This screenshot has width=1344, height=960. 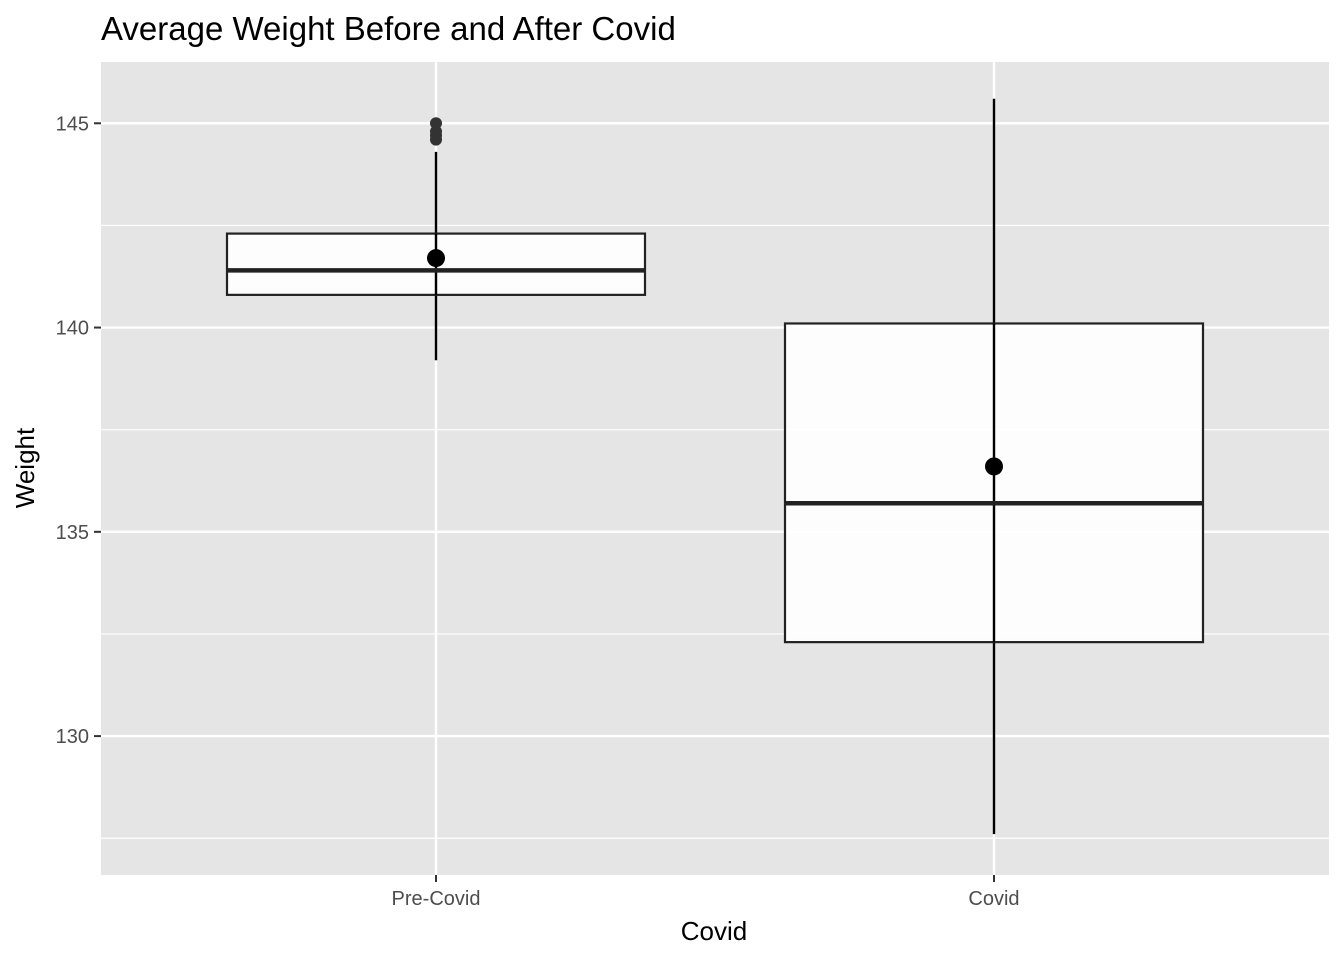 What do you see at coordinates (388, 28) in the screenshot?
I see `chart-title: Average Weight Before and After Covid` at bounding box center [388, 28].